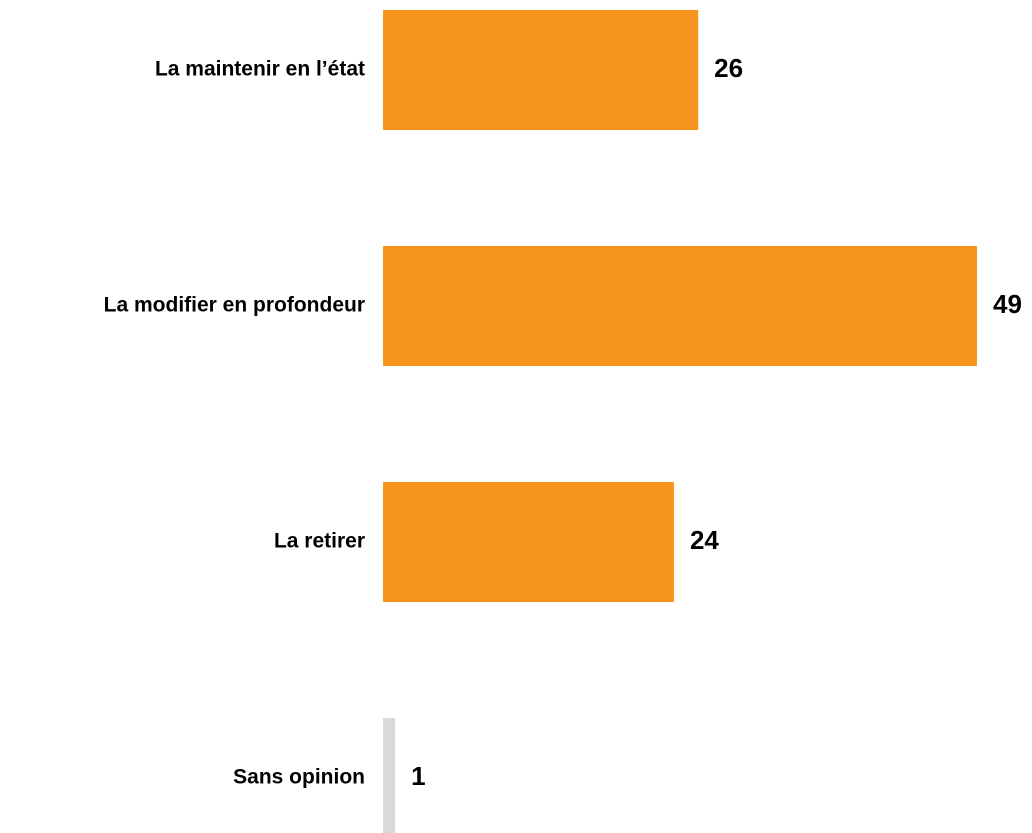 The width and height of the screenshot is (1032, 833). Describe the element at coordinates (234, 305) in the screenshot. I see `category-label: La modifier en profondeur` at that location.